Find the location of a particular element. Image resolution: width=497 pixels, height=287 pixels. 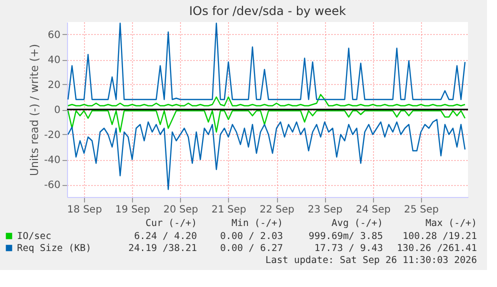

text: 999.69m/ 3.85 is located at coordinates (345, 236).